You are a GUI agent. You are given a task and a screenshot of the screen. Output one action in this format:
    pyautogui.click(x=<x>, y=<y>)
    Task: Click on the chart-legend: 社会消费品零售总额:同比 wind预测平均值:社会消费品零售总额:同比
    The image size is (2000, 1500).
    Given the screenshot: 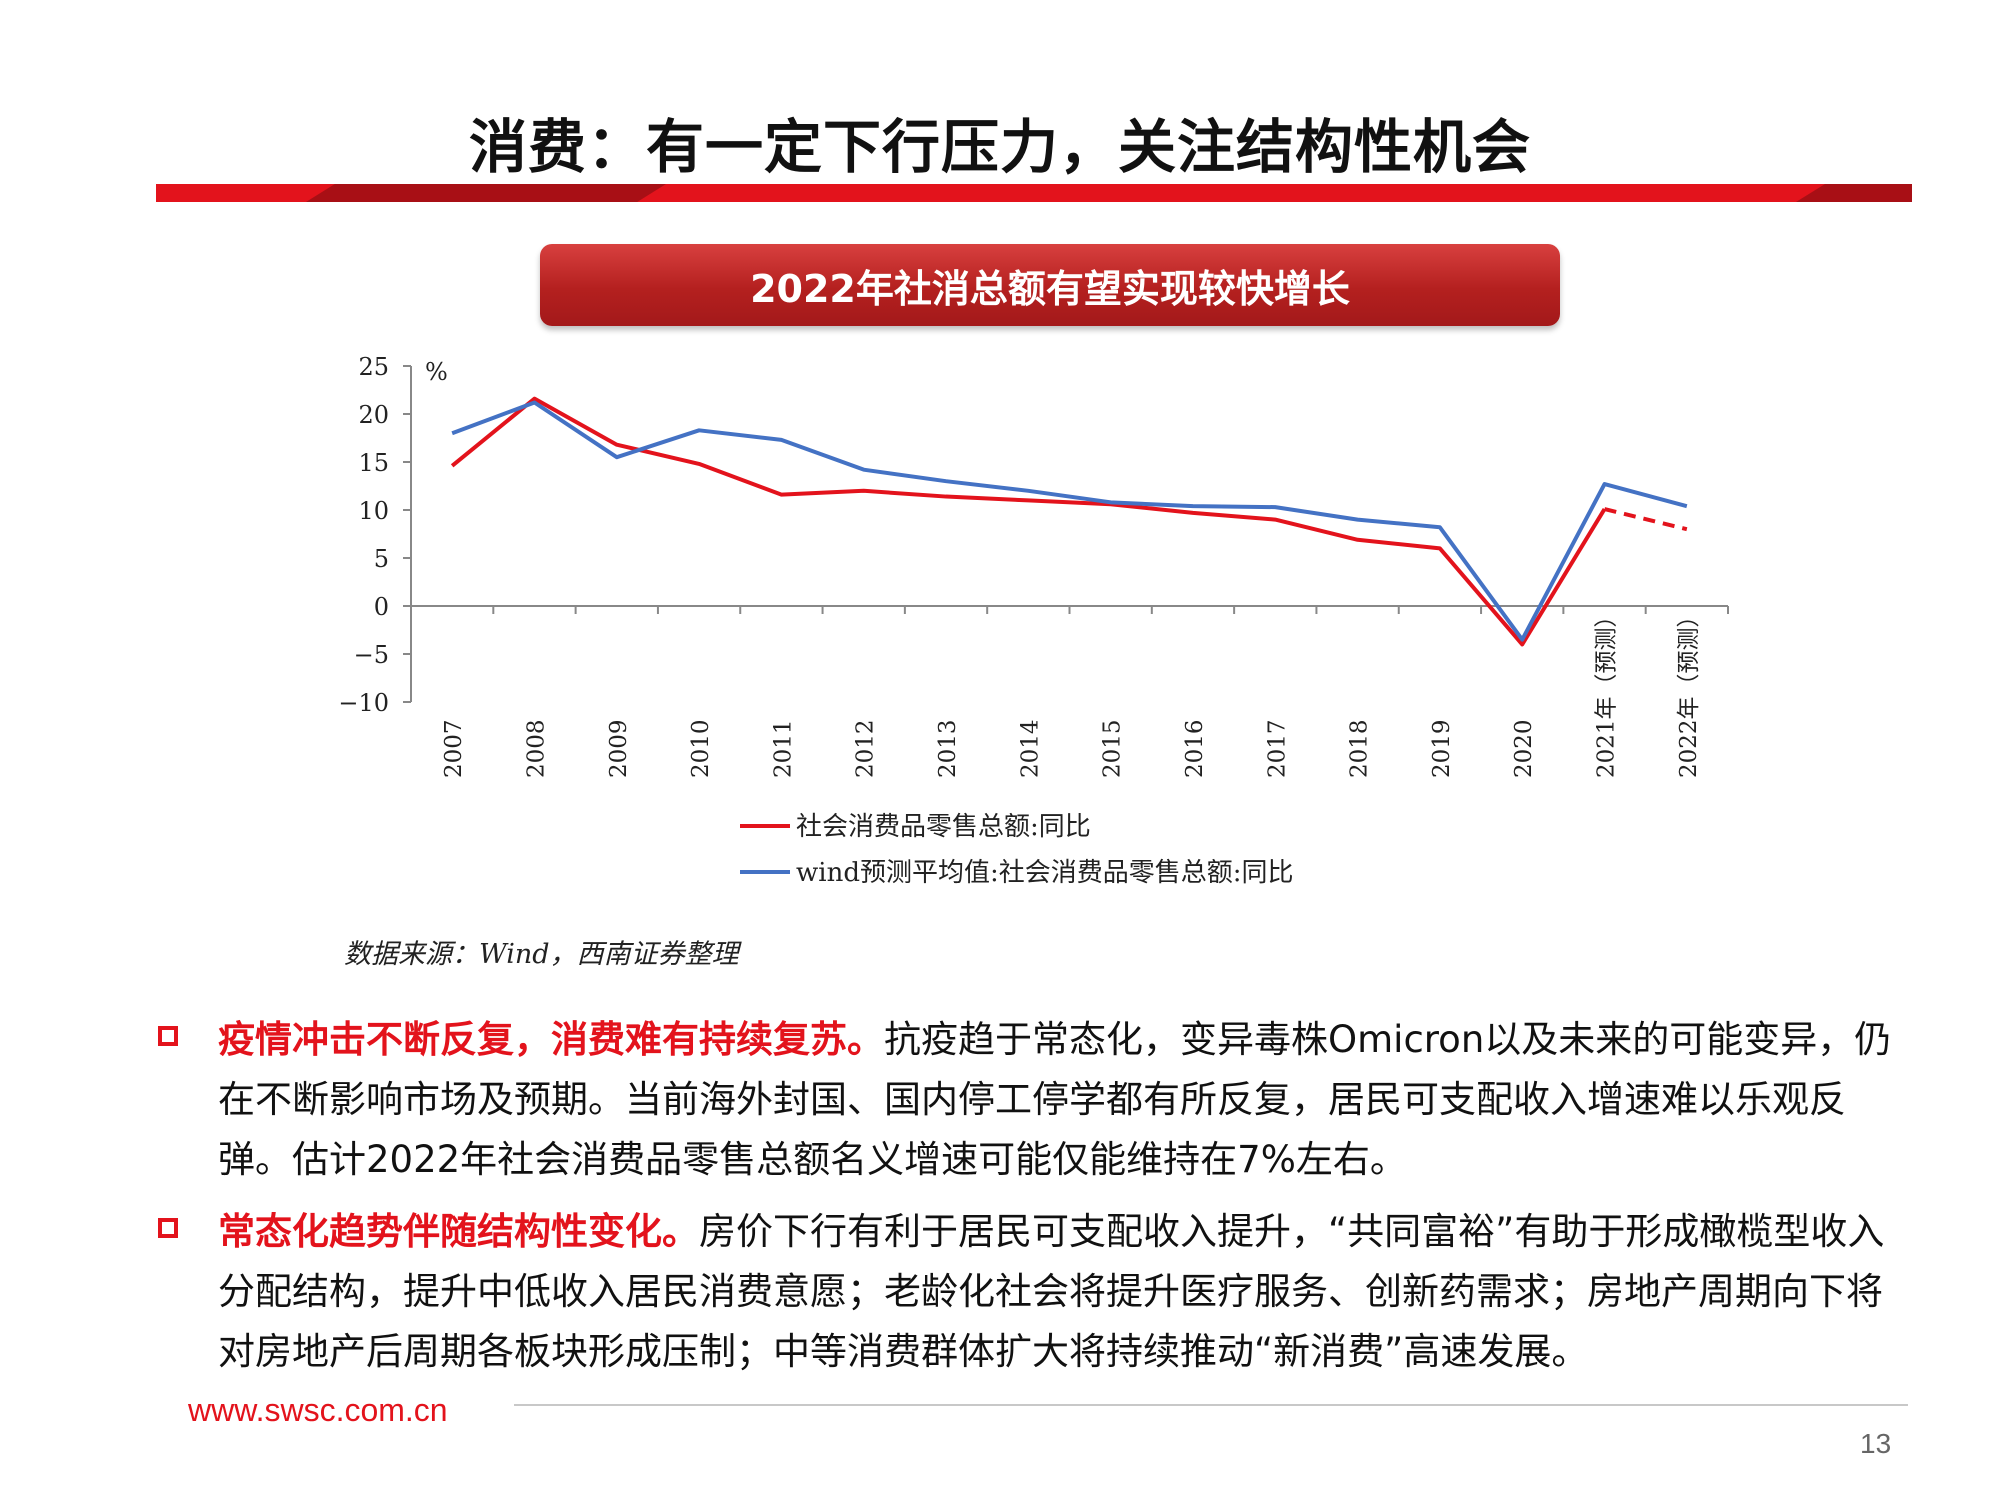 What is the action you would take?
    pyautogui.click(x=1016, y=850)
    